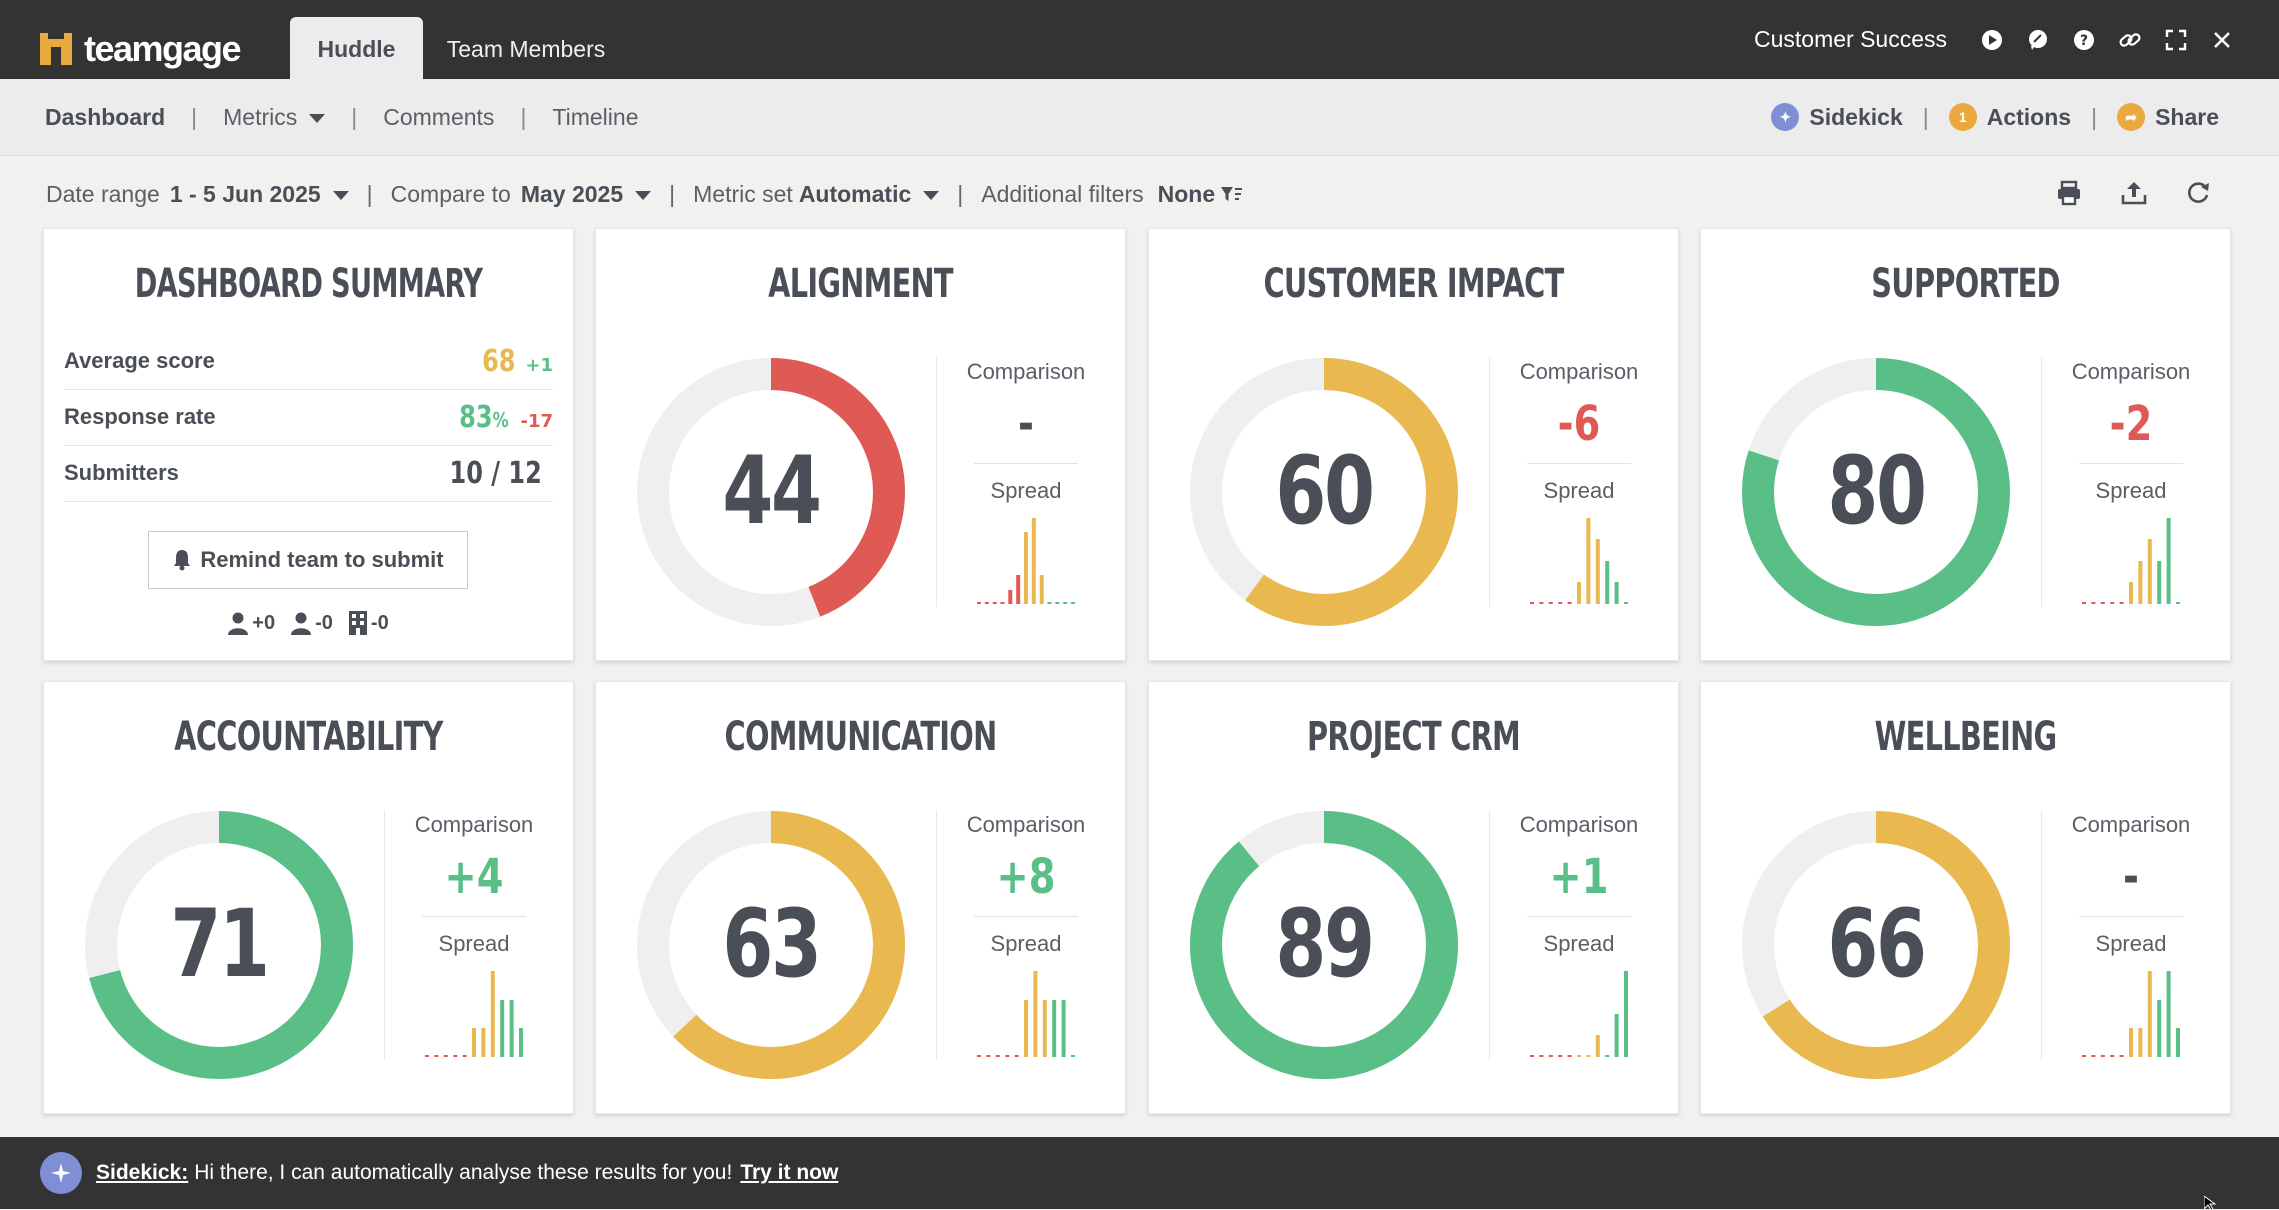  Describe the element at coordinates (357, 623) in the screenshot. I see `building-icon` at that location.